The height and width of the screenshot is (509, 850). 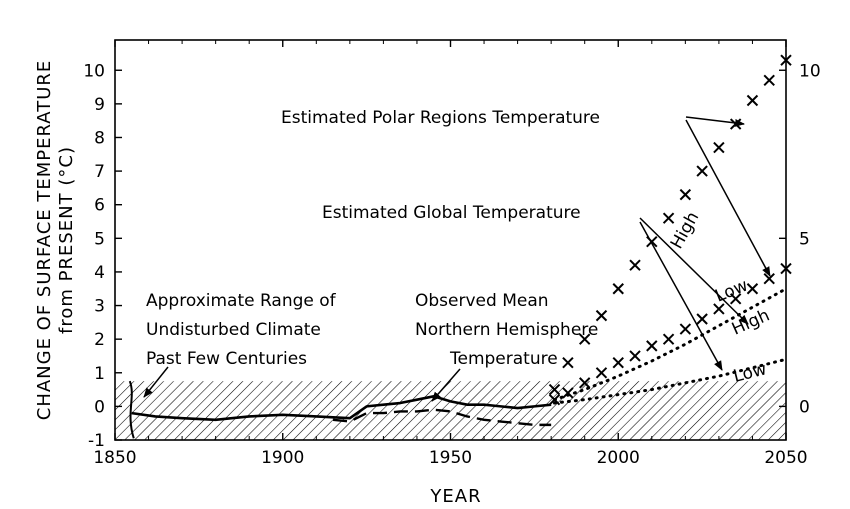 What do you see at coordinates (99, 374) in the screenshot?
I see `y-tick-label: 1` at bounding box center [99, 374].